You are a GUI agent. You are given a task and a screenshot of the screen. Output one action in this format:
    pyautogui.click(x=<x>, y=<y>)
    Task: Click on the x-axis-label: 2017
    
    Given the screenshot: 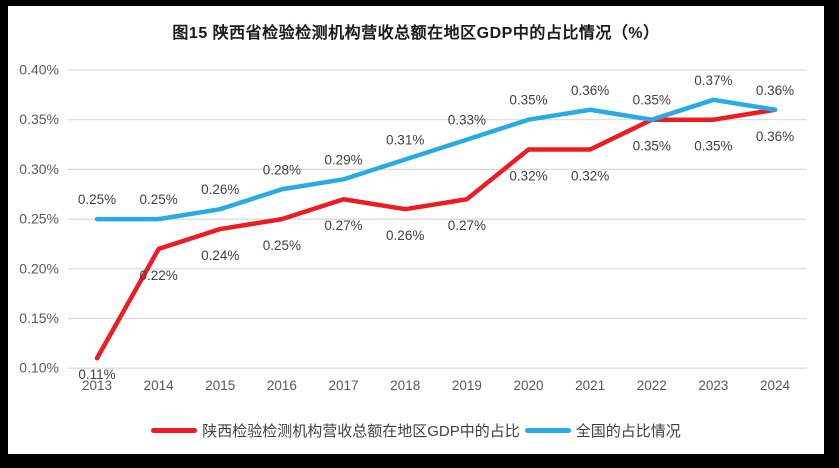 What is the action you would take?
    pyautogui.click(x=344, y=385)
    